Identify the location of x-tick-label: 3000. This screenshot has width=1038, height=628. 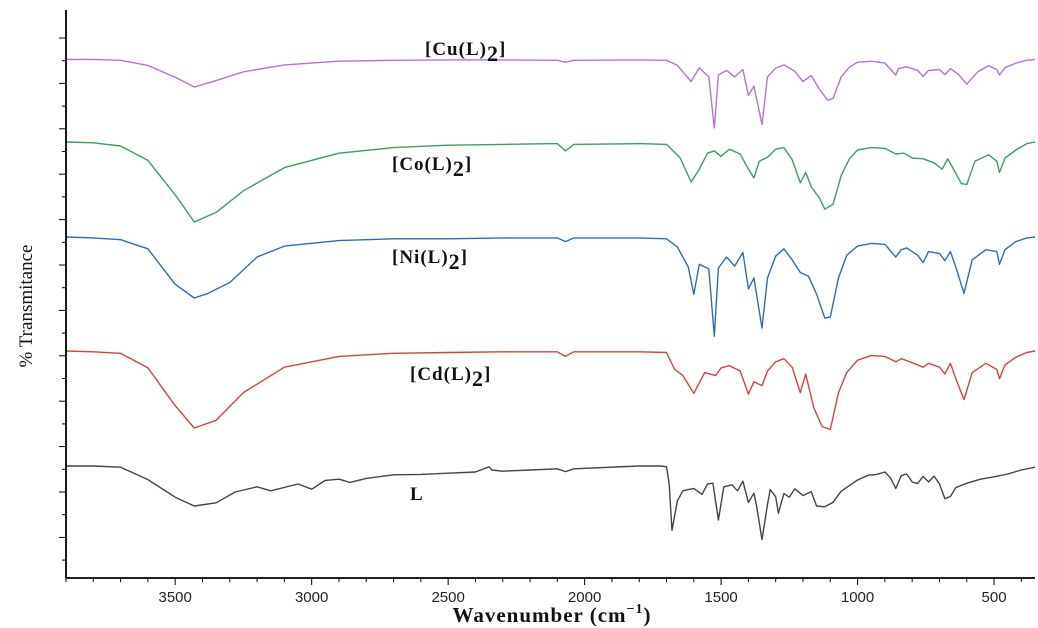
(311, 597).